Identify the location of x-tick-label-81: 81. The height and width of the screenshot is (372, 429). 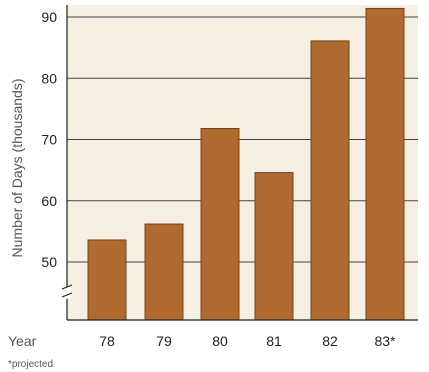
(274, 341).